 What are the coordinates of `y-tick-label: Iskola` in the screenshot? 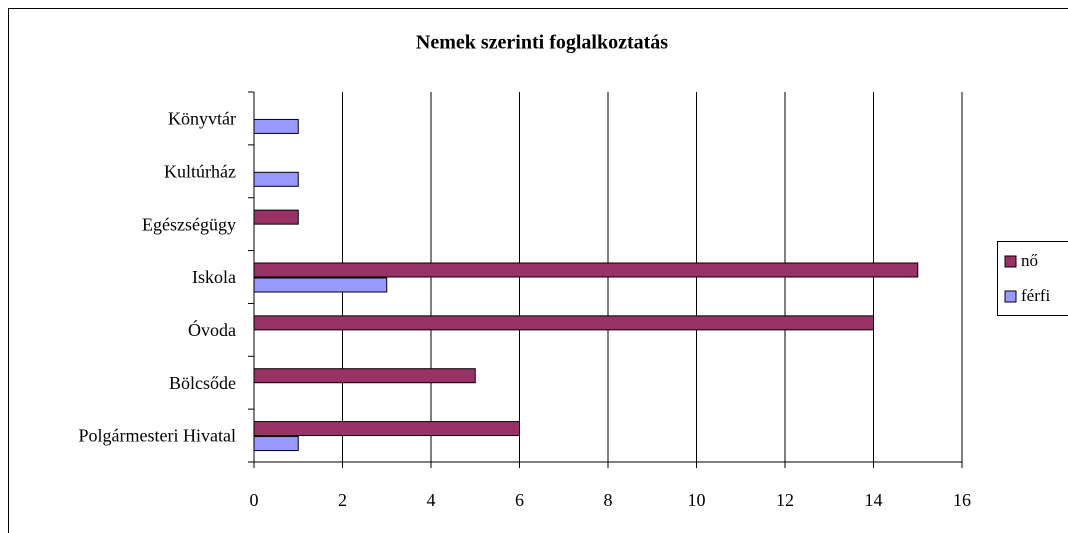 It's located at (214, 277).